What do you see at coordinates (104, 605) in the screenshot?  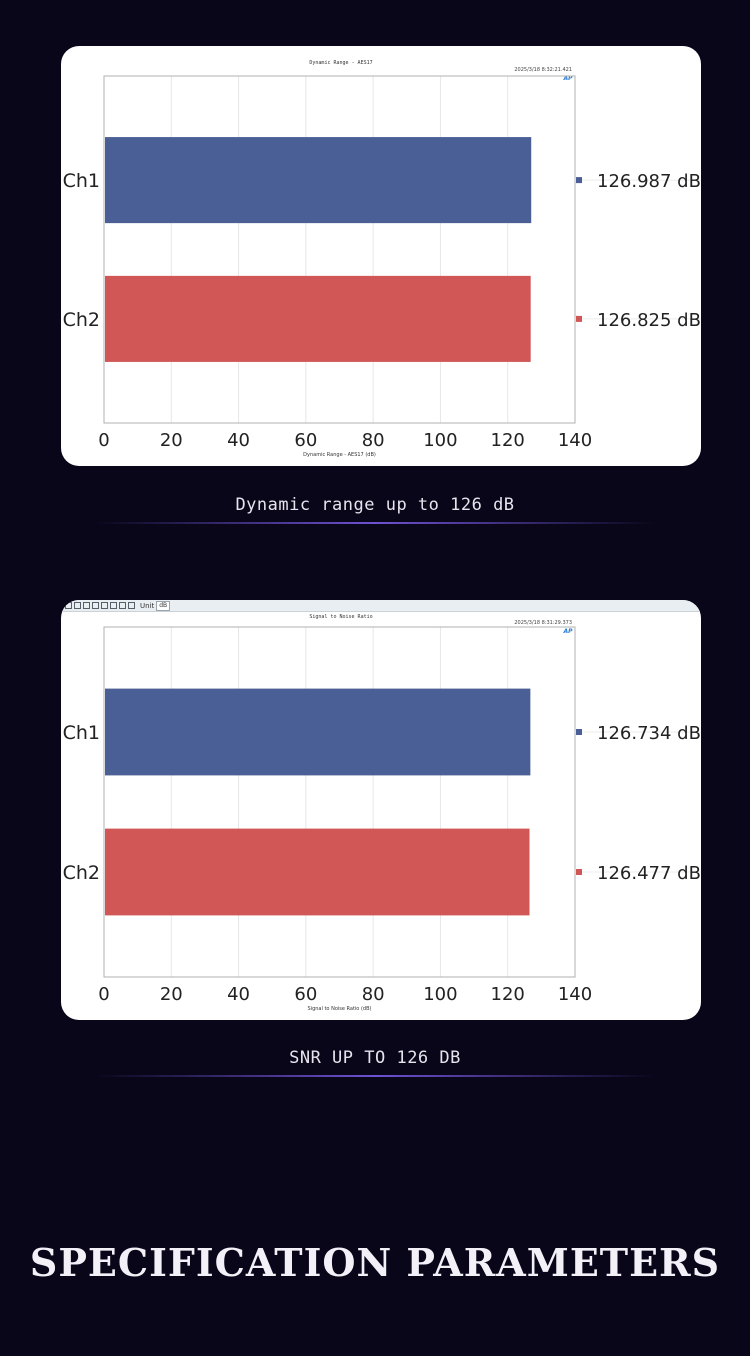 I see `toolbar-export-icon` at bounding box center [104, 605].